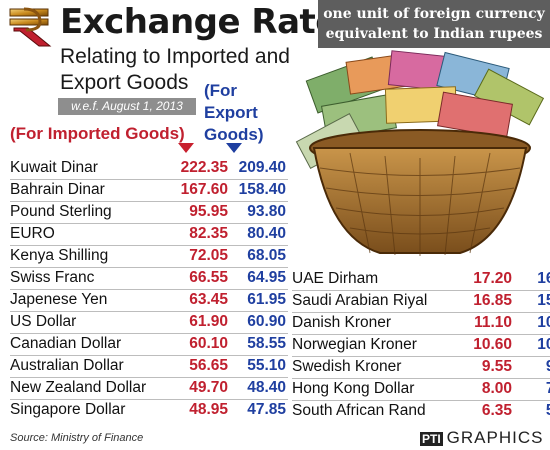 This screenshot has height=450, width=550. I want to click on credit-text: GRAPHICS, so click(495, 437).